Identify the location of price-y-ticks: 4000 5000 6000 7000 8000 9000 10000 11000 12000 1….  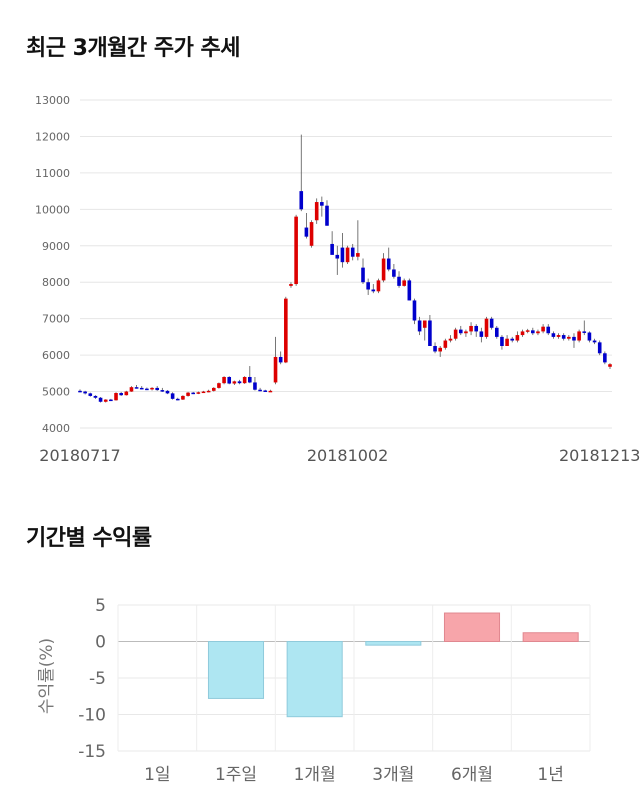
(52, 264).